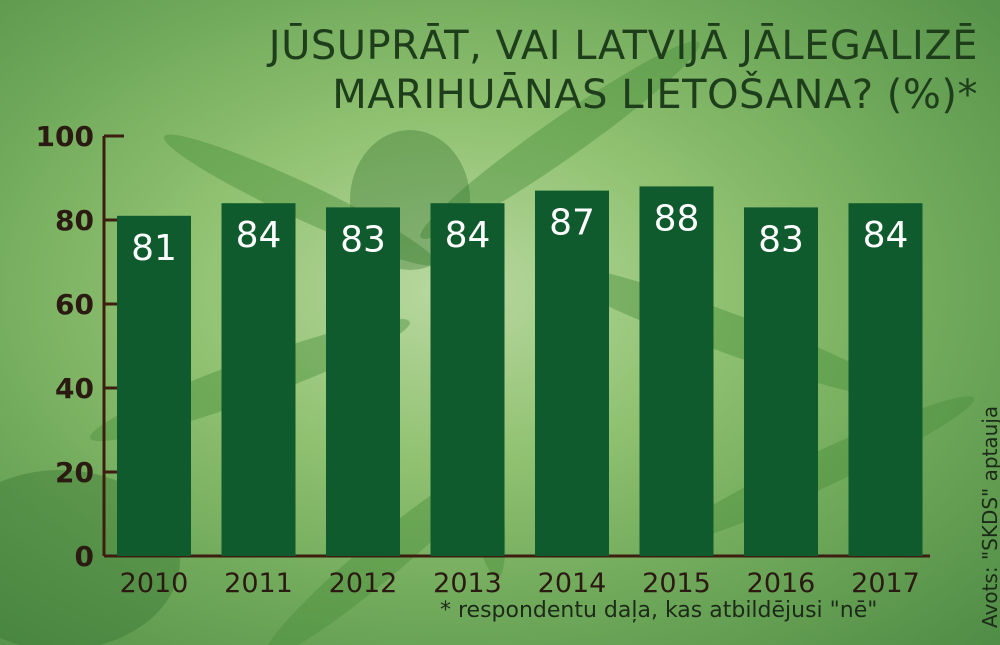 The height and width of the screenshot is (645, 1000). Describe the element at coordinates (572, 223) in the screenshot. I see `bar-value-label: 87` at that location.